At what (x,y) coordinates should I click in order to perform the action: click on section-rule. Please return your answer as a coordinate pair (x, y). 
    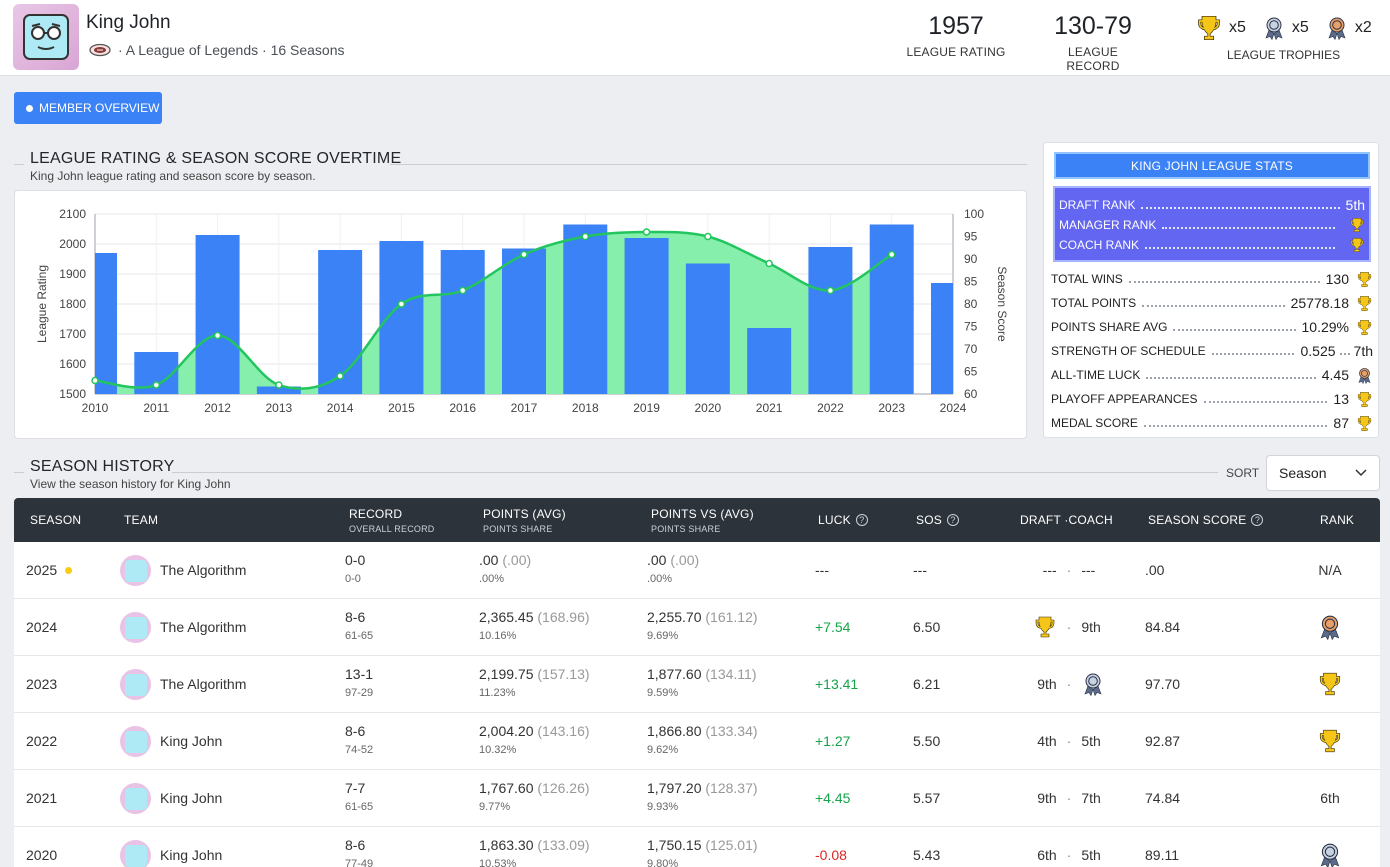
    Looking at the image, I should click on (19, 164).